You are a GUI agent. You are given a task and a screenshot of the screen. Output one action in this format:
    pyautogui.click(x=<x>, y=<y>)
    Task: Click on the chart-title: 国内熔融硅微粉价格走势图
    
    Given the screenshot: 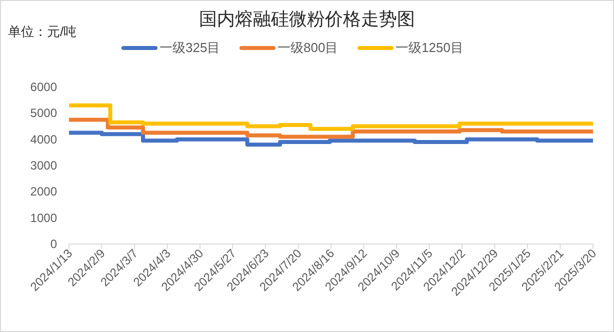 What is the action you would take?
    pyautogui.click(x=307, y=19)
    